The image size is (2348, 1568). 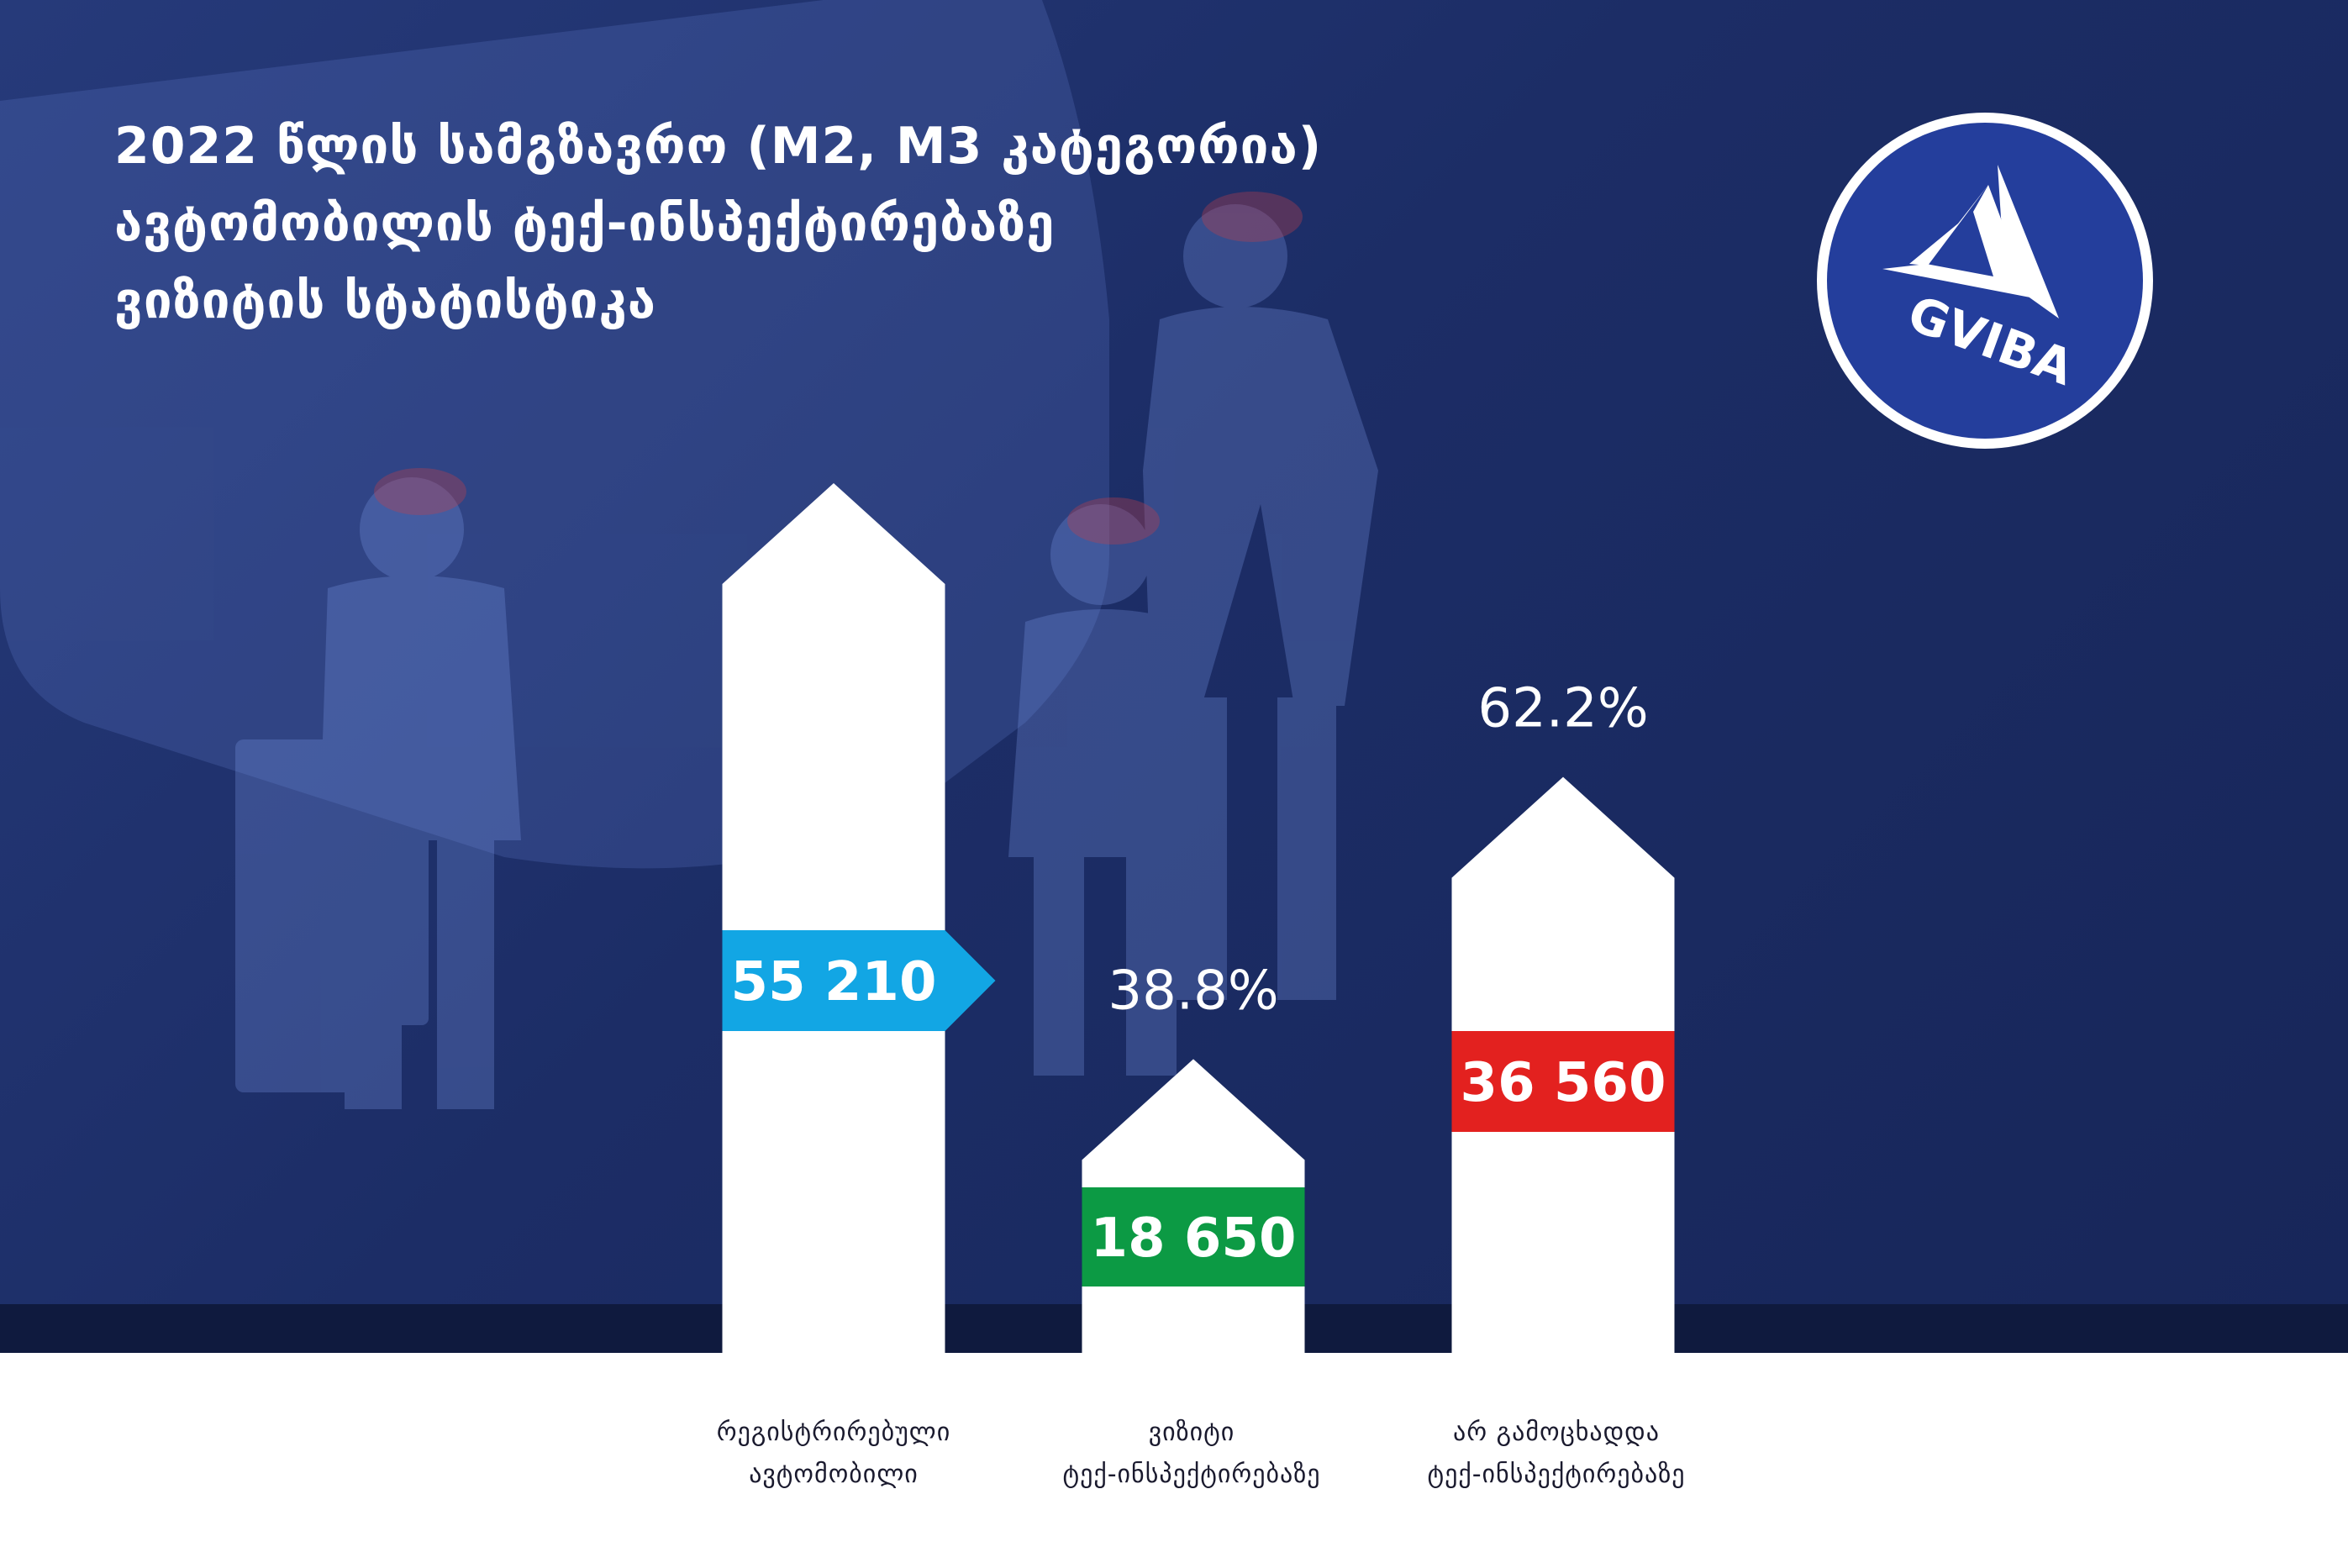 I want to click on triangle-logo-icon, so click(x=1970, y=242).